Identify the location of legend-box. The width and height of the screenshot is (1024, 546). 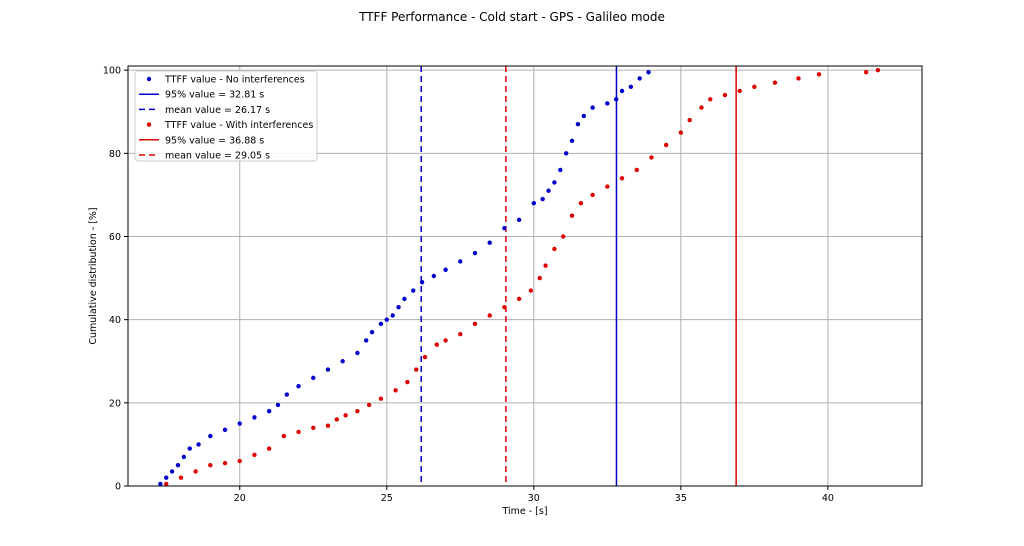
(226, 116).